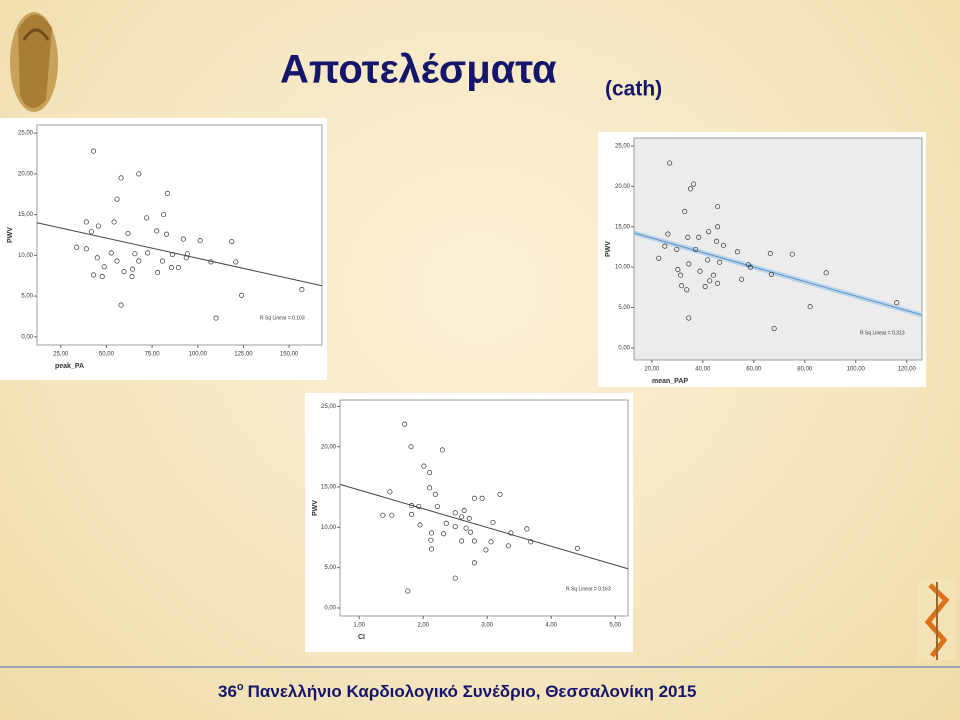 This screenshot has width=960, height=720. What do you see at coordinates (61, 355) in the screenshot?
I see `x-tick-label: 25,00` at bounding box center [61, 355].